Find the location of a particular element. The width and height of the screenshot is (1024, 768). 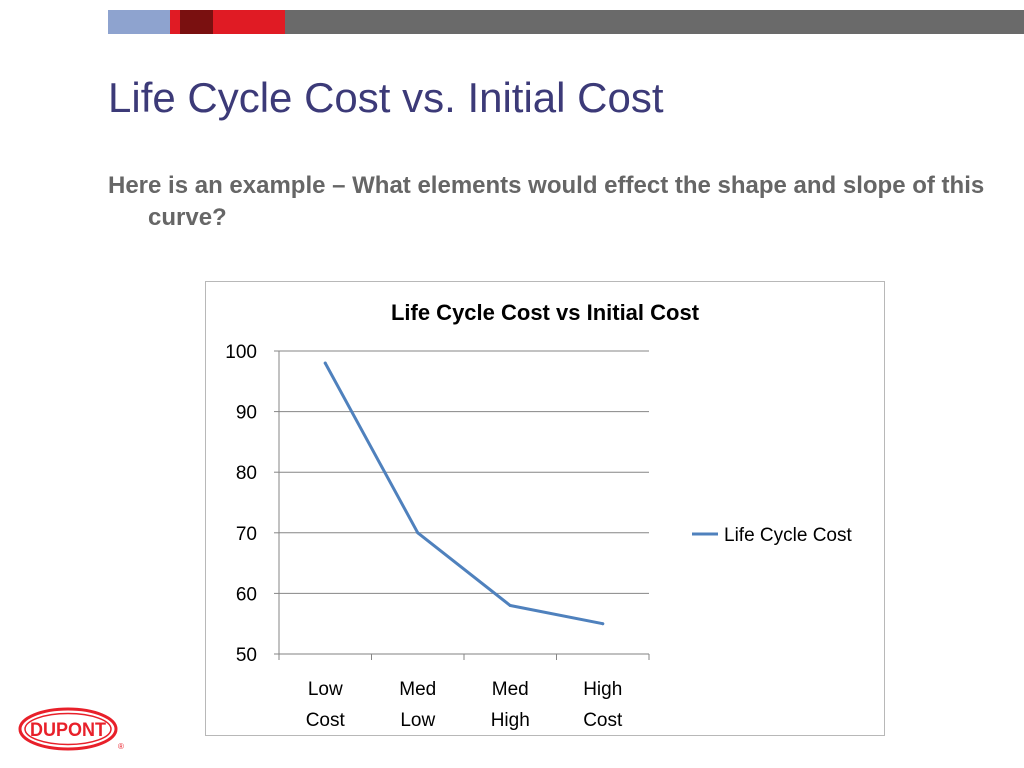

chart-title: Life Cycle Cost vs Initial Cost is located at coordinates (545, 312).